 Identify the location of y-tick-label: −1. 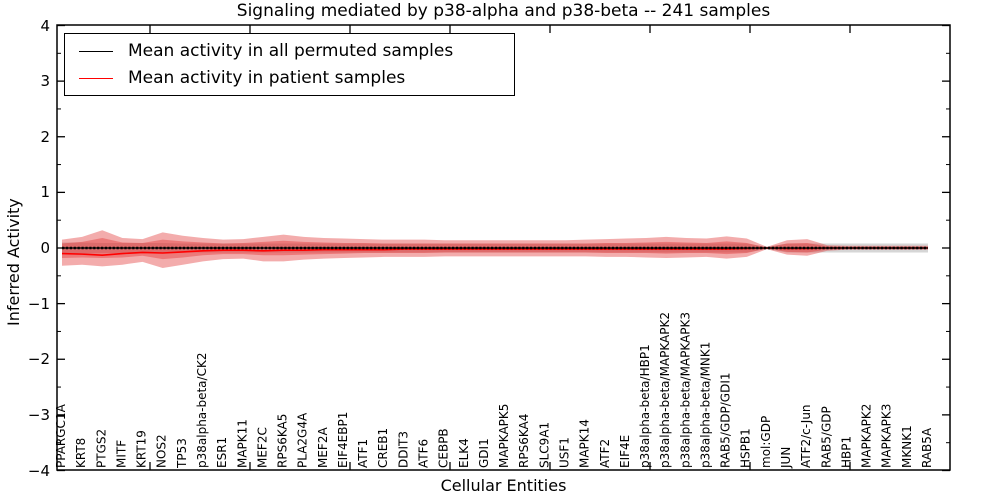
(38, 303).